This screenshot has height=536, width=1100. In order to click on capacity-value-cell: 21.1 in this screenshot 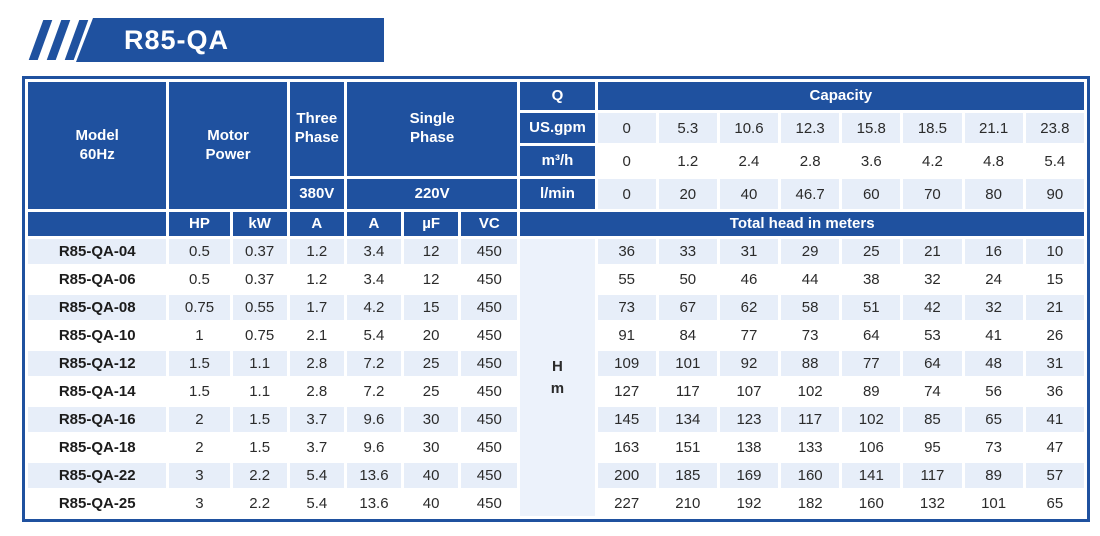, I will do `click(993, 128)`.